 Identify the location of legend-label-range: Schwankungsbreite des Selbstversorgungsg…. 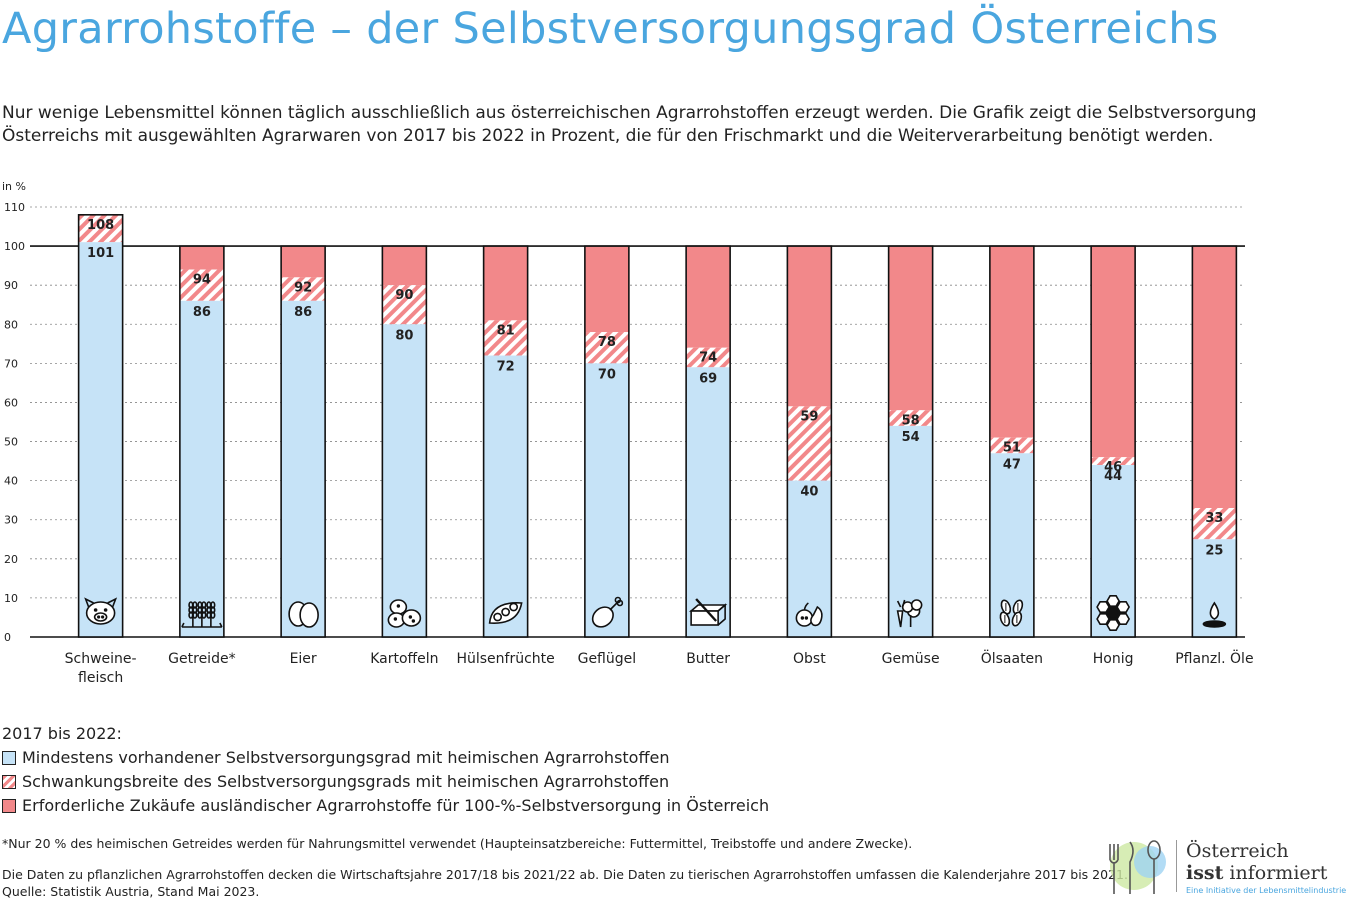
(346, 781).